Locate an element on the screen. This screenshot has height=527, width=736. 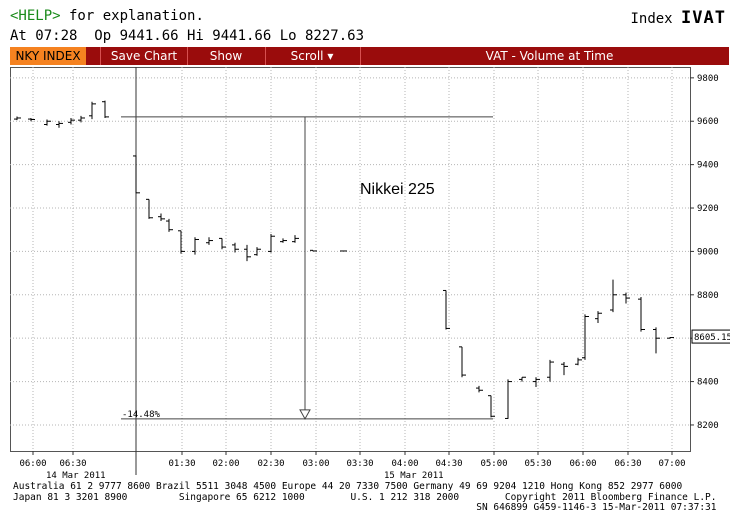
security-tab: NKY INDEX is located at coordinates (48, 56).